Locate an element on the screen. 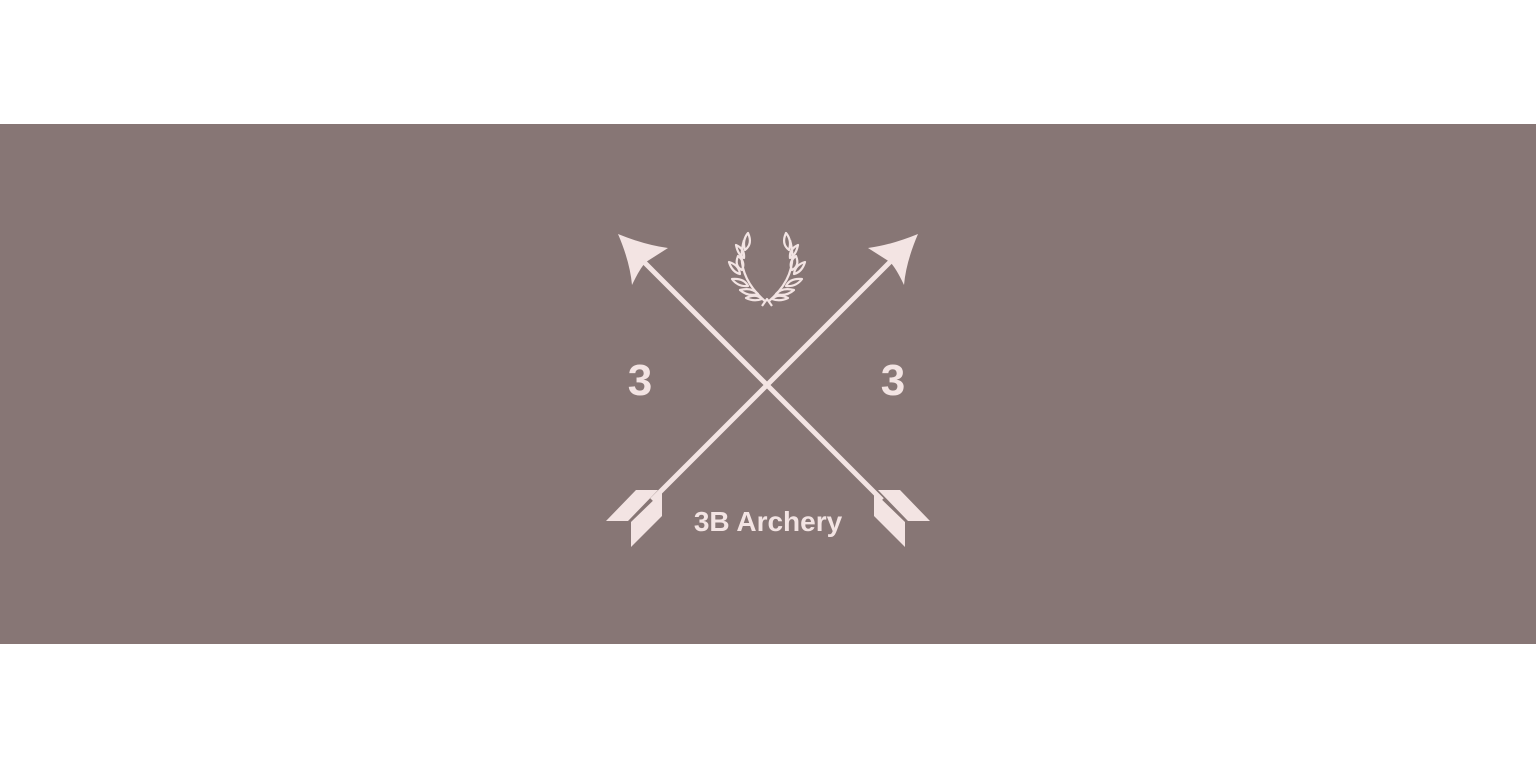 The width and height of the screenshot is (1536, 768). brand-name: 3B Archery is located at coordinates (768, 521).